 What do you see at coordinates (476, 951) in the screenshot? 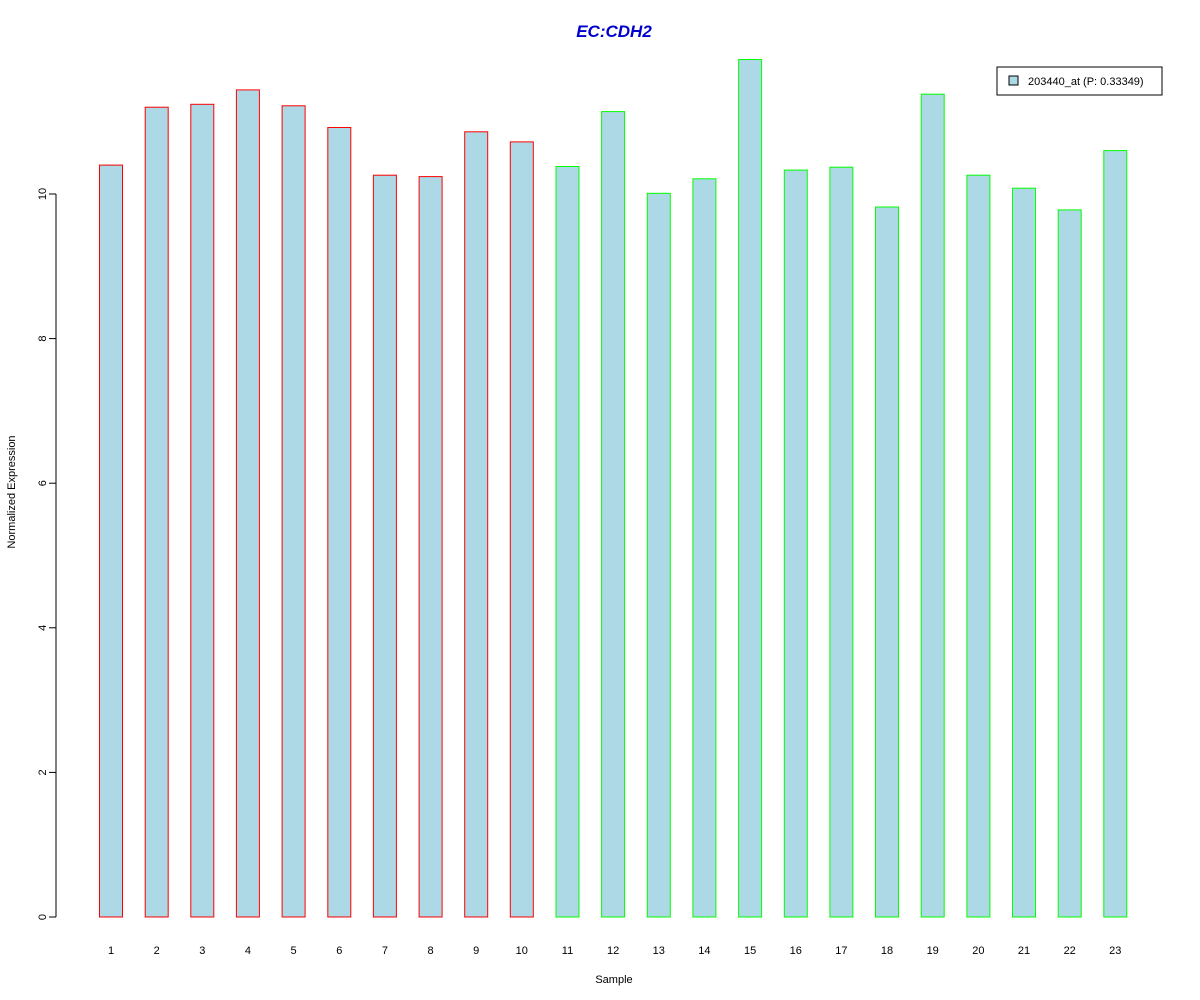
I see `x-tick-label: 9` at bounding box center [476, 951].